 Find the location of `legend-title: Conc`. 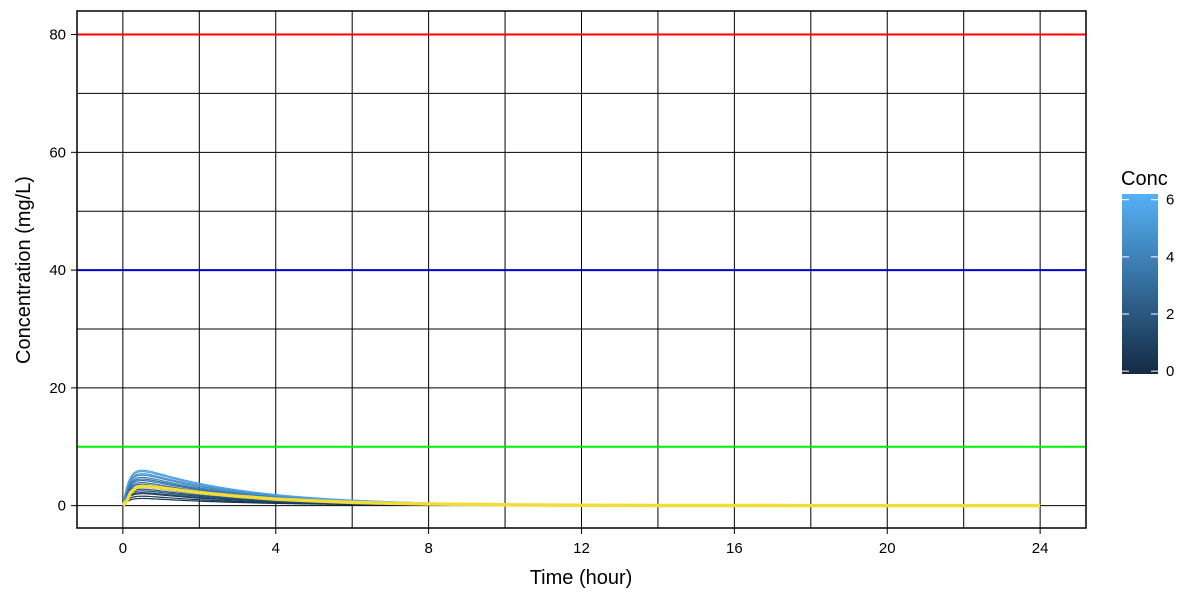

legend-title: Conc is located at coordinates (1144, 179).